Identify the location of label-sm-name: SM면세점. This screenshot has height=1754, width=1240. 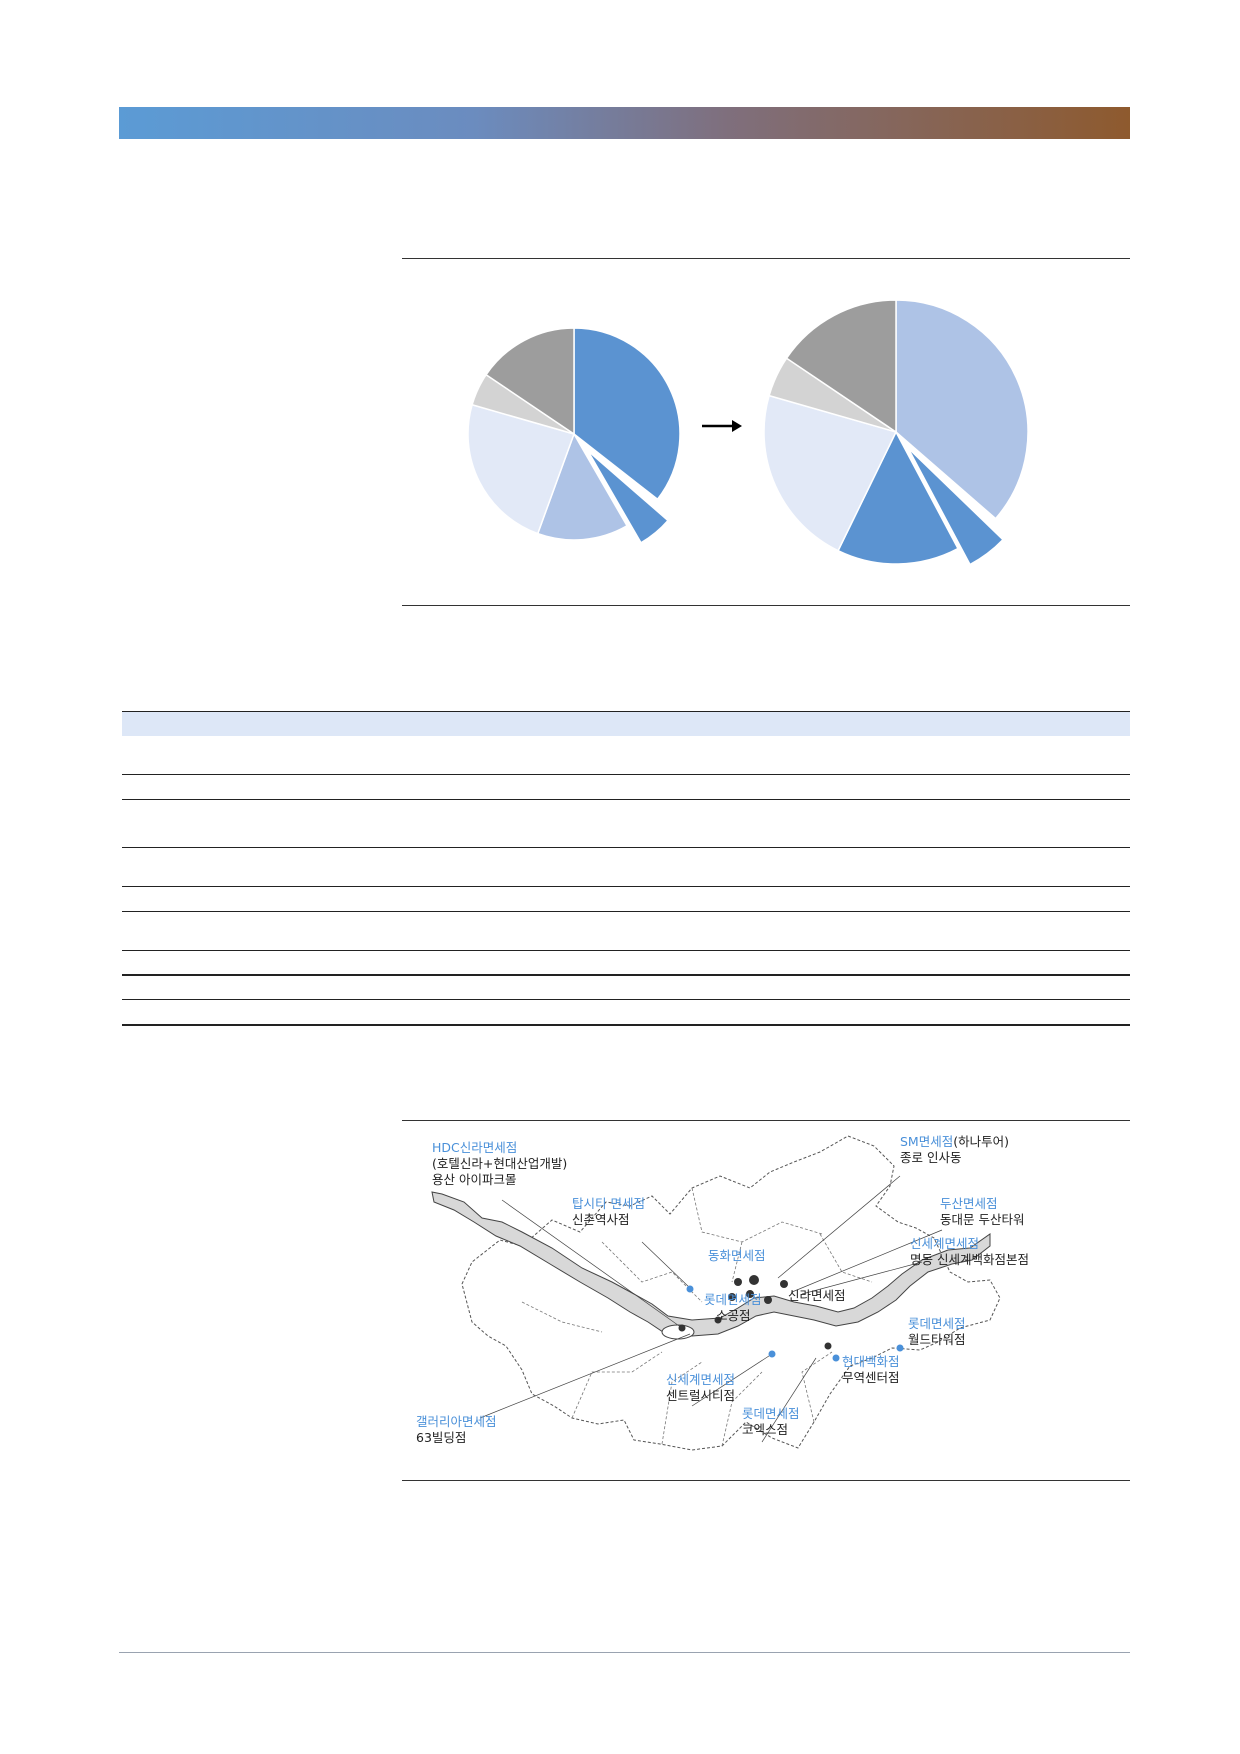
(926, 1141).